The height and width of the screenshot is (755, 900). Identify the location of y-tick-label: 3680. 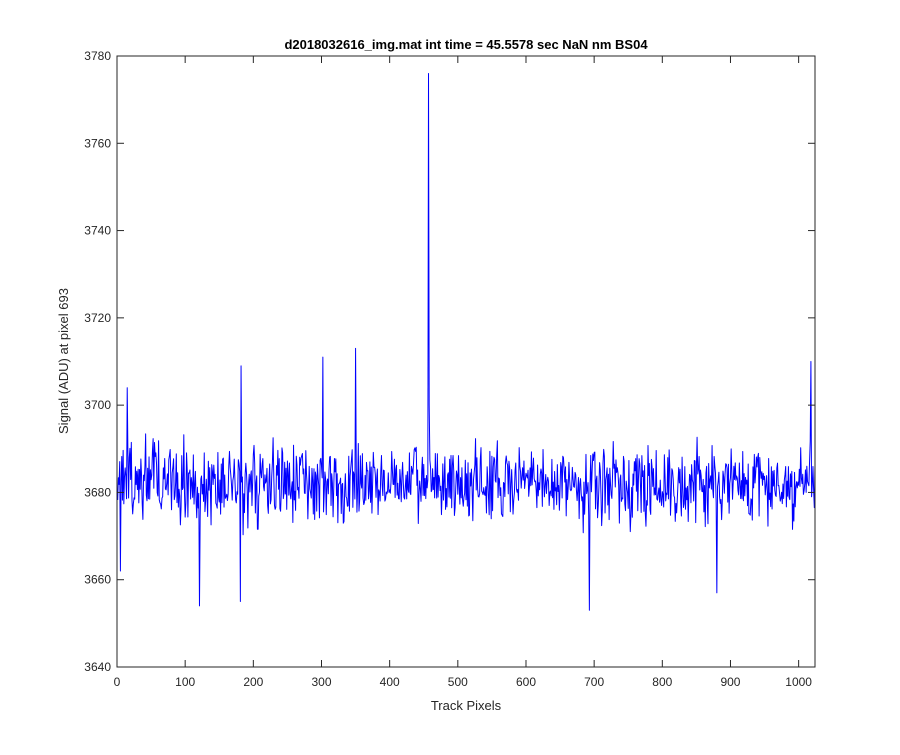
(97, 492).